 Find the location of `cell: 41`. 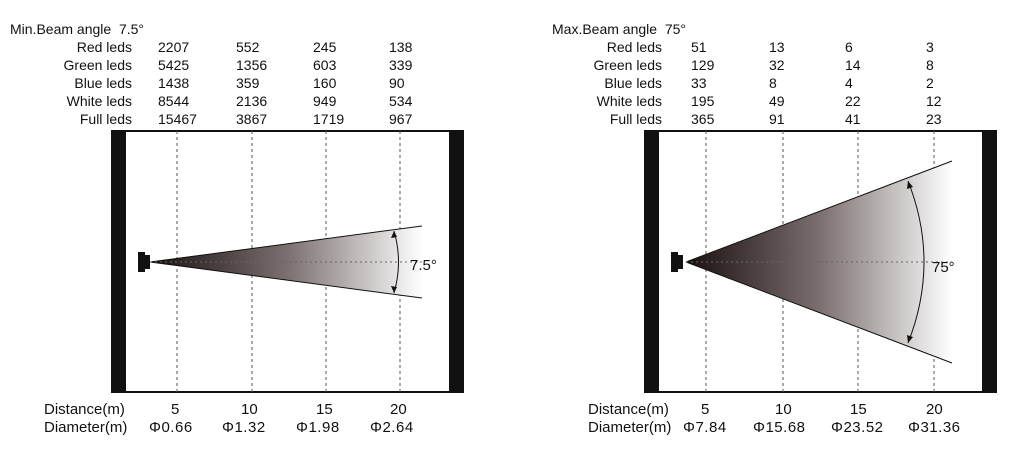

cell: 41 is located at coordinates (853, 119).